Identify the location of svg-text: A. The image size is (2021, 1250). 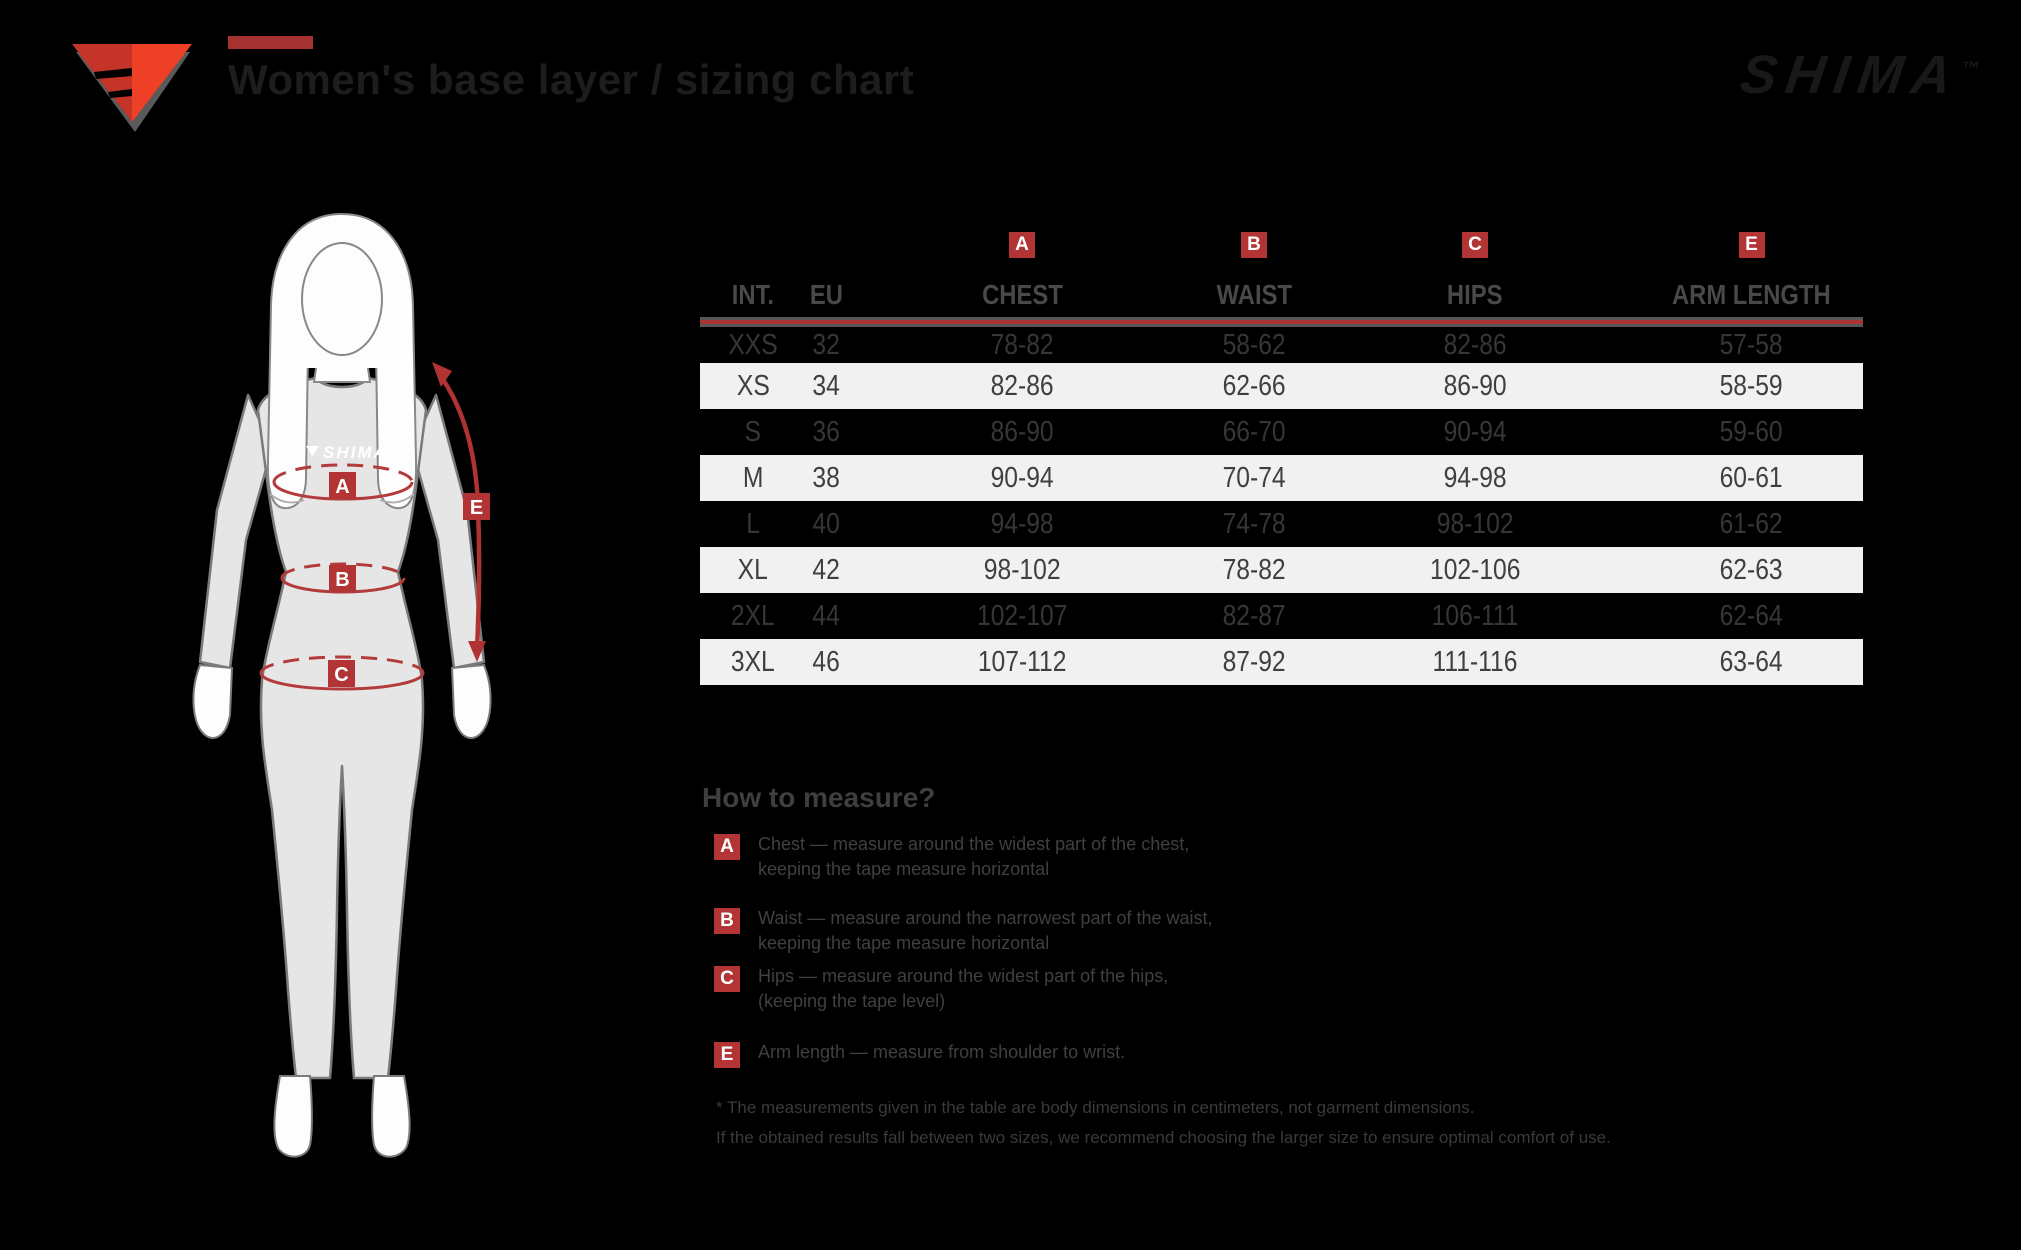
(342, 487).